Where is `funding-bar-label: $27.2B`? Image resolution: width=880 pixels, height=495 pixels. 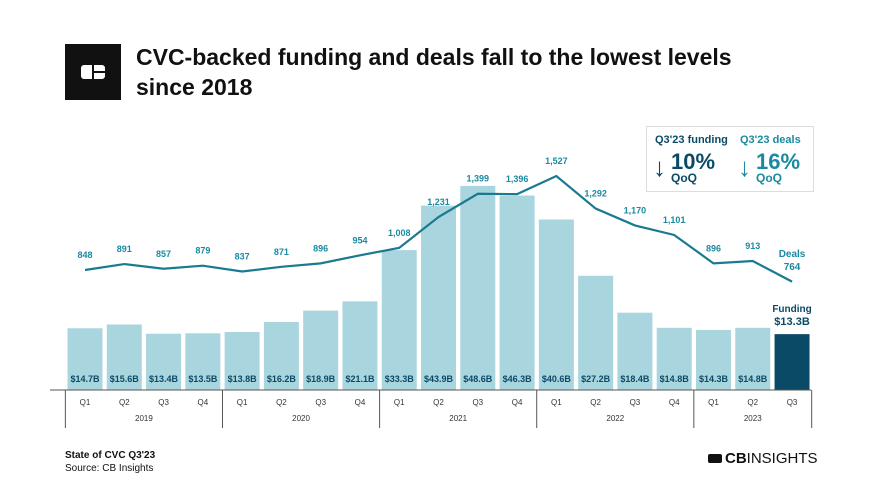
funding-bar-label: $27.2B is located at coordinates (596, 379).